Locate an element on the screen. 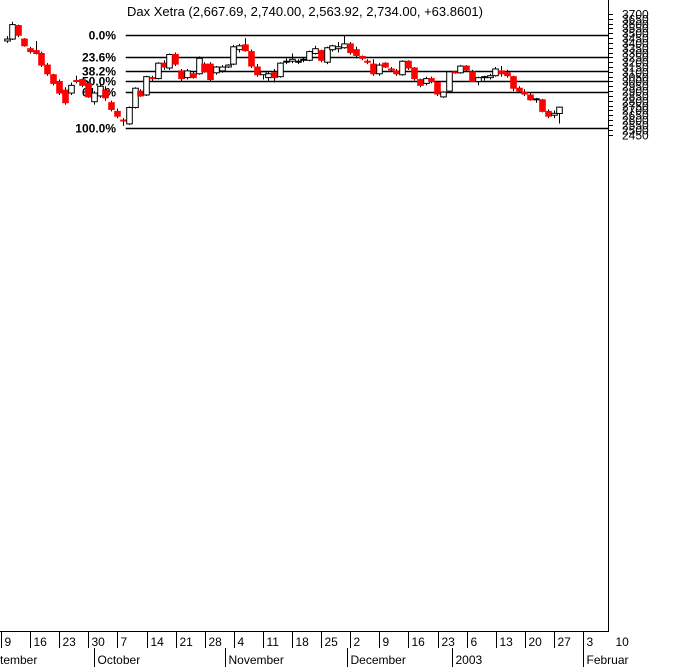 This screenshot has height=667, width=673. y-tick-label: 3550 is located at coordinates (635, 29).